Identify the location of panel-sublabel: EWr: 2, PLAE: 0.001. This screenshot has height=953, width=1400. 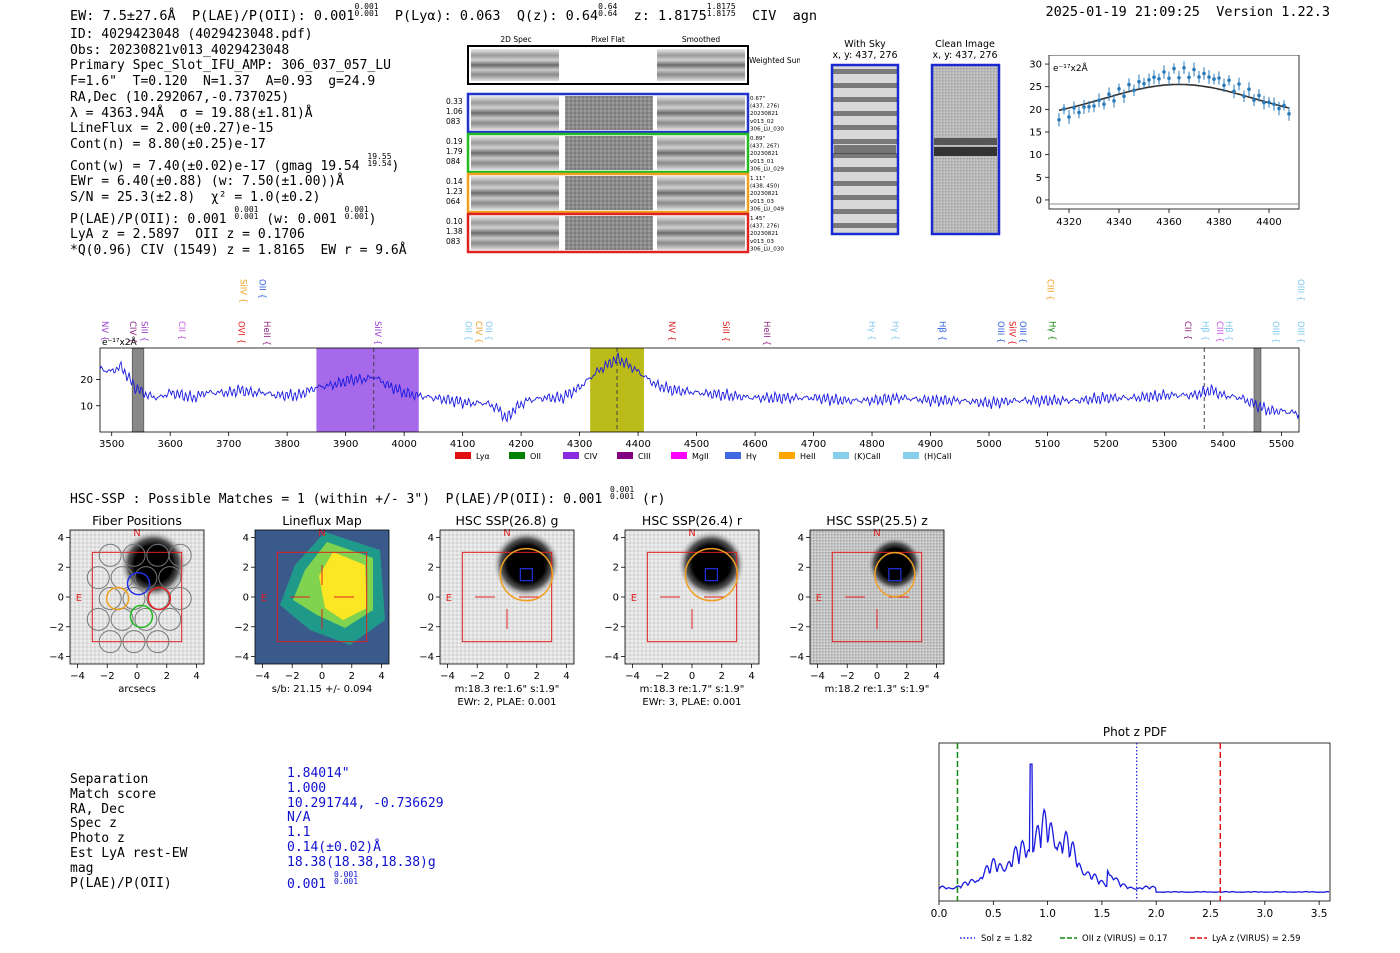
(506, 702).